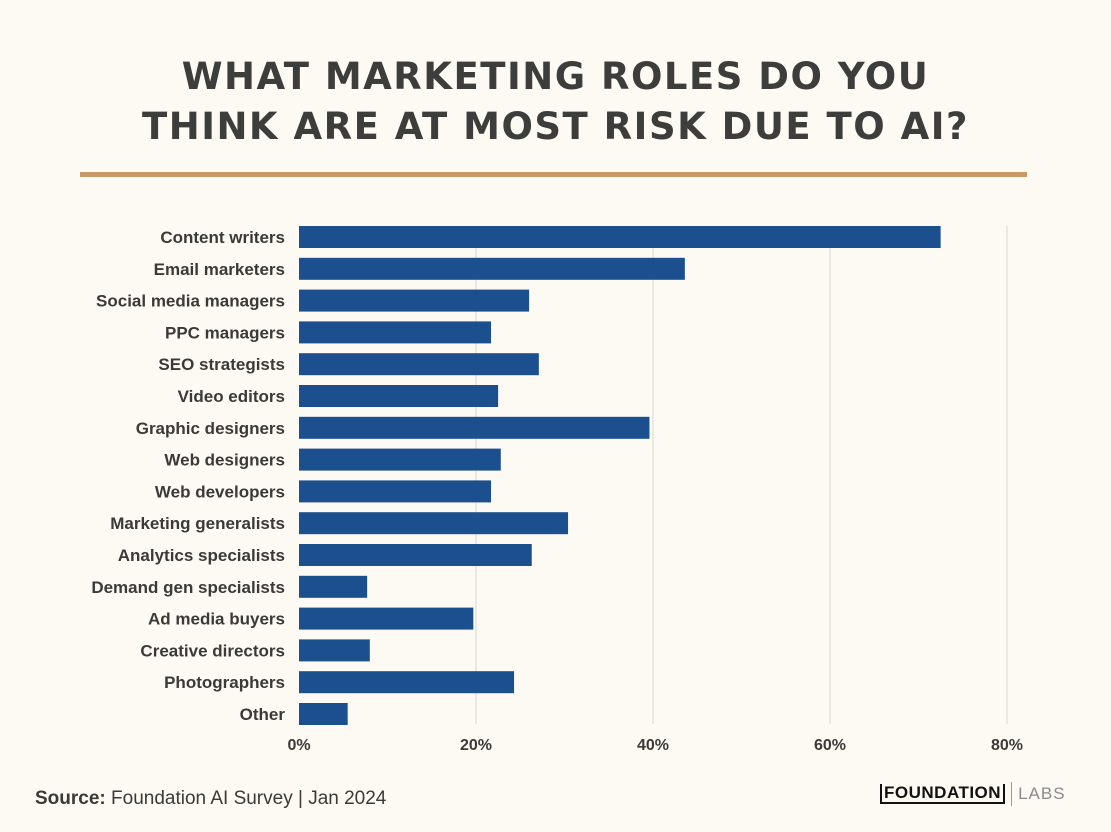 This screenshot has height=832, width=1111. What do you see at coordinates (1007, 745) in the screenshot?
I see `x-tick-label: 80%` at bounding box center [1007, 745].